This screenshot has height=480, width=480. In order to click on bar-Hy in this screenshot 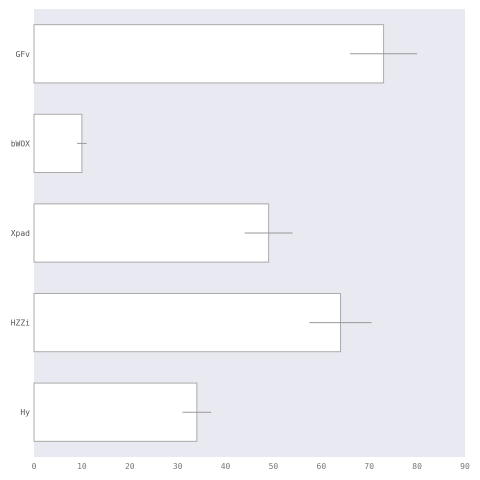, I will do `click(115, 412)`.